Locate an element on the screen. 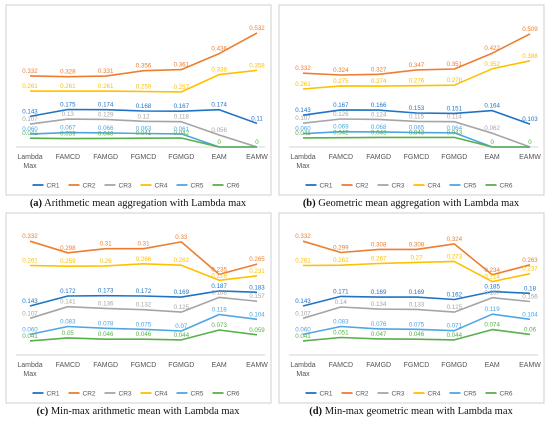  chart-c-label-cr3-3: 0.132 is located at coordinates (144, 305).